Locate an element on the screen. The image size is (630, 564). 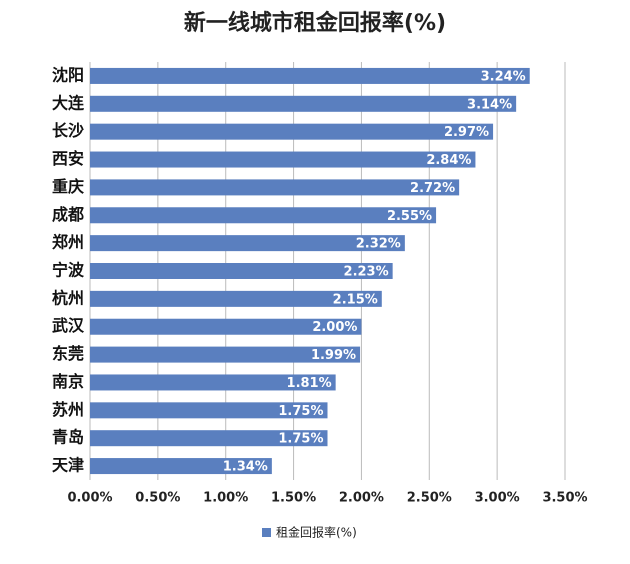
x-tick-label: 0.00% is located at coordinates (89, 498).